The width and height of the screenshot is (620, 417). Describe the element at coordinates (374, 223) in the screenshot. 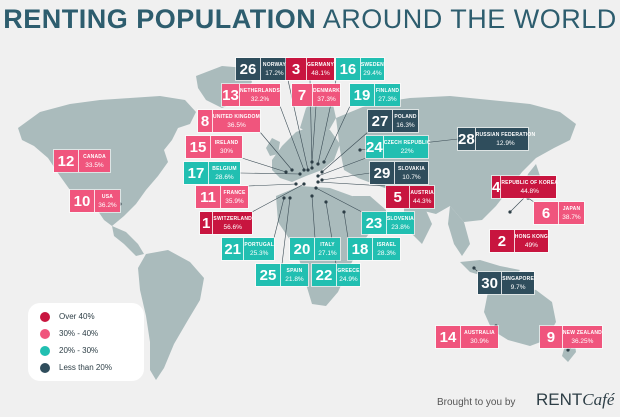

I see `rank-number: 23` at that location.